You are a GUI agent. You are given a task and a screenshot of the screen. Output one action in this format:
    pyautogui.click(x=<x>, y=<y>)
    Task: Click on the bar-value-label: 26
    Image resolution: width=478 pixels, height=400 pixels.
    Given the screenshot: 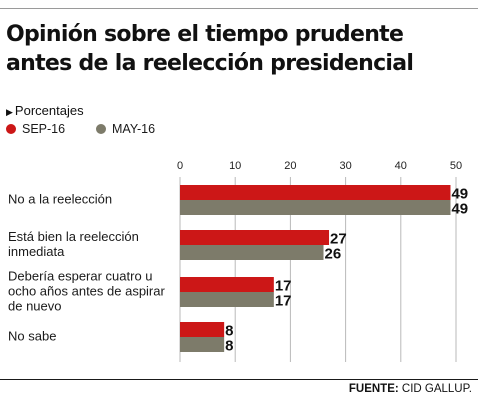 What is the action you would take?
    pyautogui.click(x=333, y=254)
    